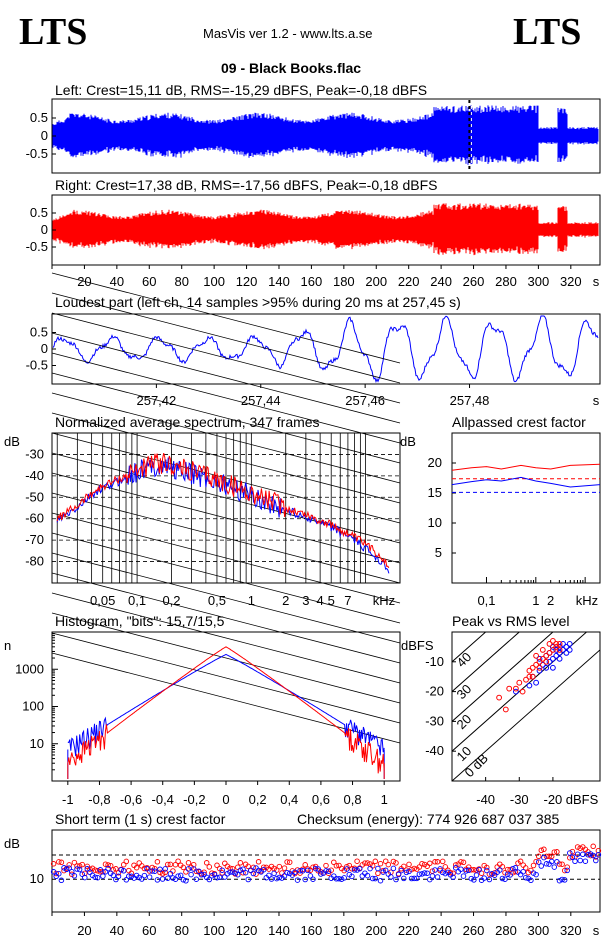 This screenshot has height=946, width=606. I want to click on x-tick-label: -20, so click(553, 799).